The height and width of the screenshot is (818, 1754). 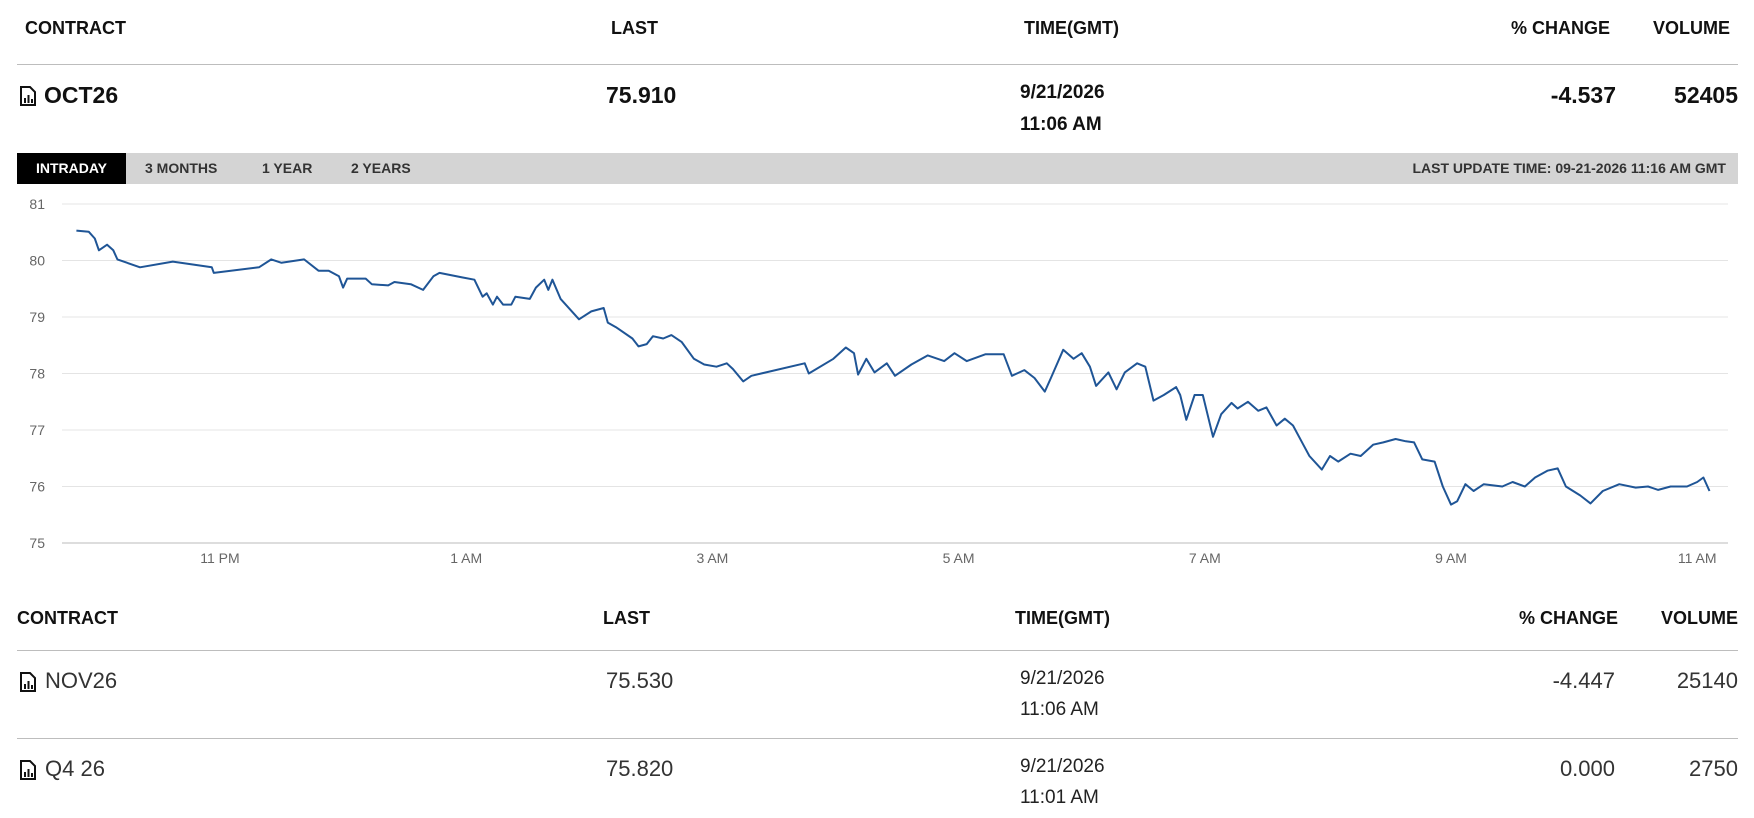 I want to click on tab: 2 YEARS, so click(x=381, y=168).